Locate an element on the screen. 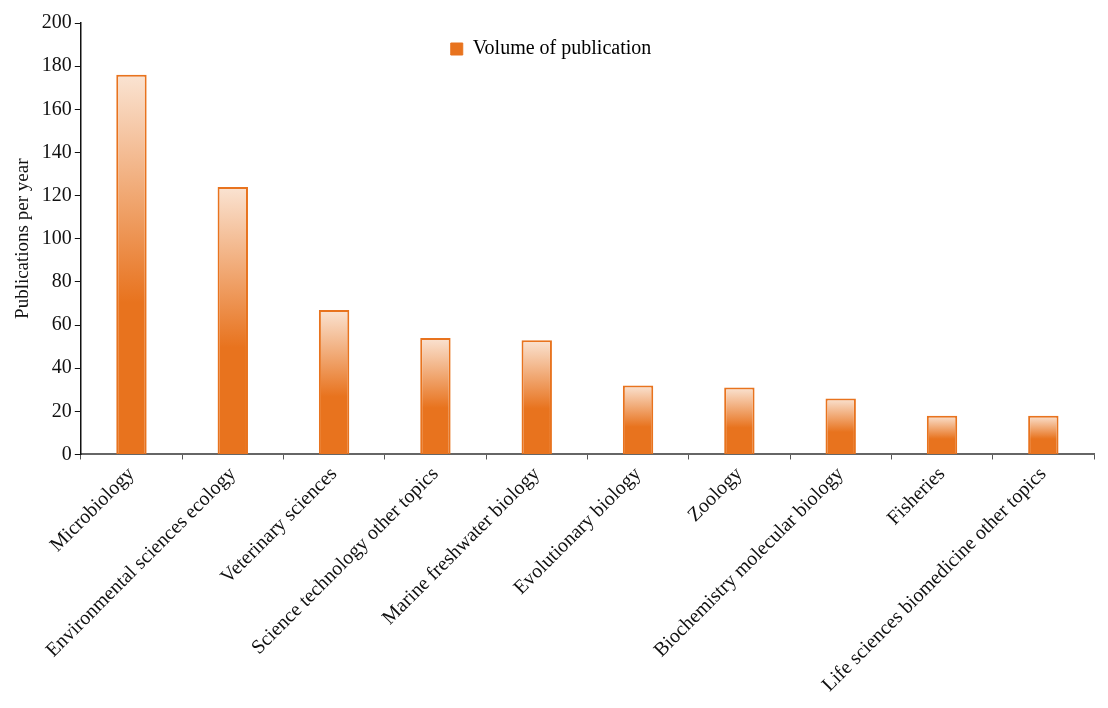 This screenshot has width=1108, height=708. legend-label: Volume of publication is located at coordinates (562, 48).